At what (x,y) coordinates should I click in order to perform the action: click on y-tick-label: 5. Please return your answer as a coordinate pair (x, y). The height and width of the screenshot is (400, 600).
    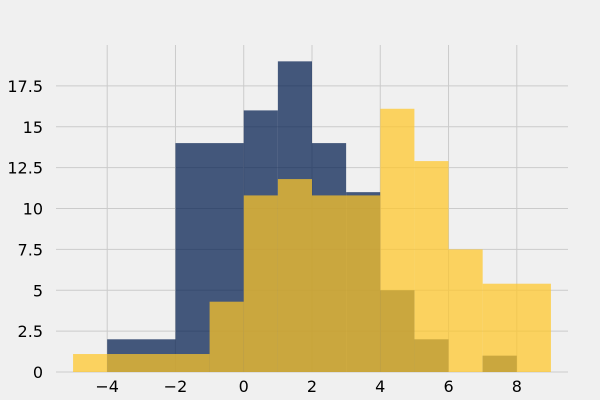
    Looking at the image, I should click on (38, 290).